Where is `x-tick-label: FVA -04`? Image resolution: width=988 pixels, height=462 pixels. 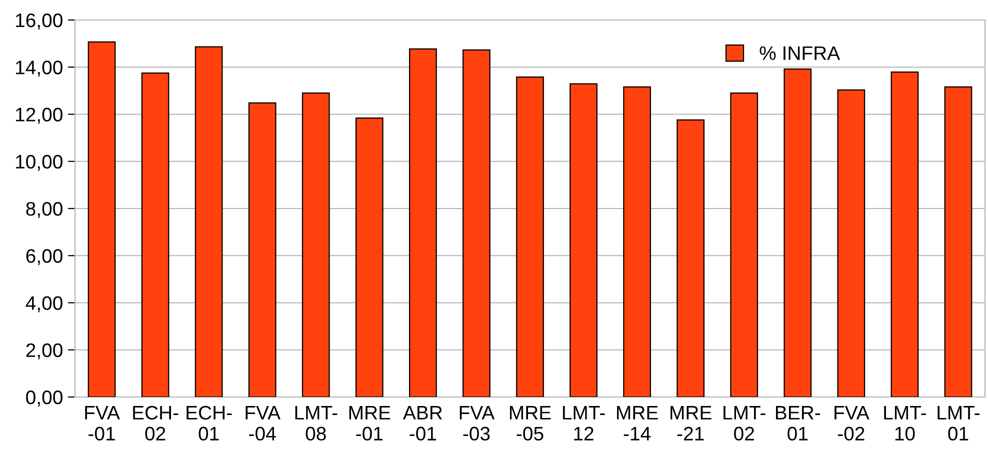
x-tick-label: FVA -04 is located at coordinates (263, 423).